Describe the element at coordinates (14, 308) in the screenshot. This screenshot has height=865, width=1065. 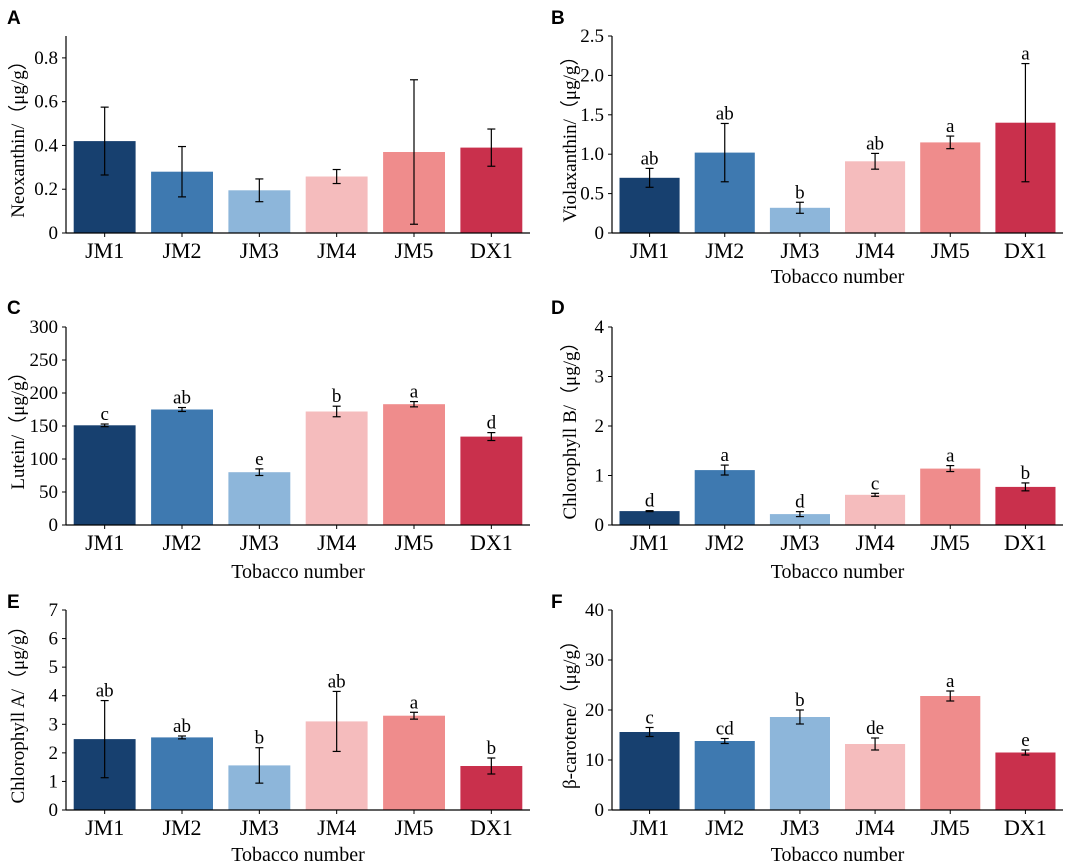
I see `panel-letter: C` at that location.